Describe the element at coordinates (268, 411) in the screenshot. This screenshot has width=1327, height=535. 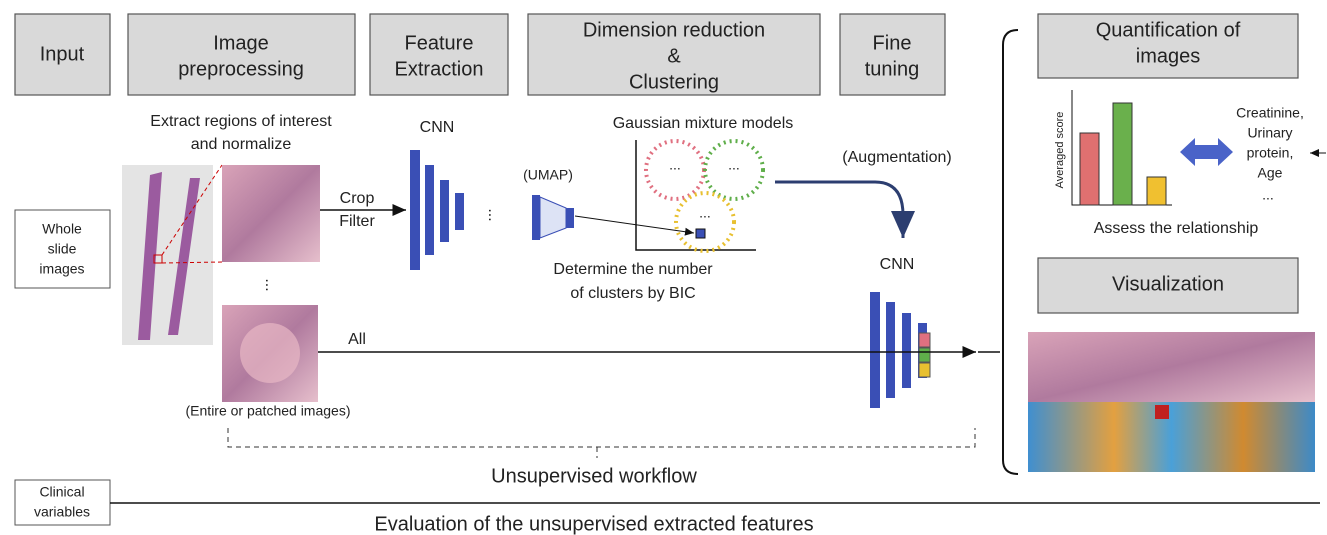
I see `label: (Entire or patched images)` at that location.